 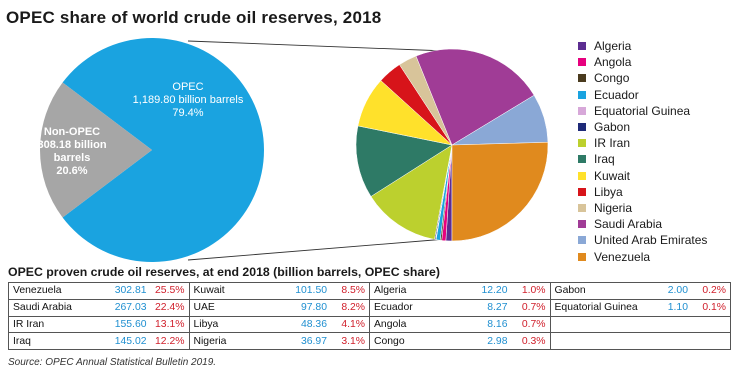 I want to click on opec-share: 1.0%, so click(x=533, y=291).